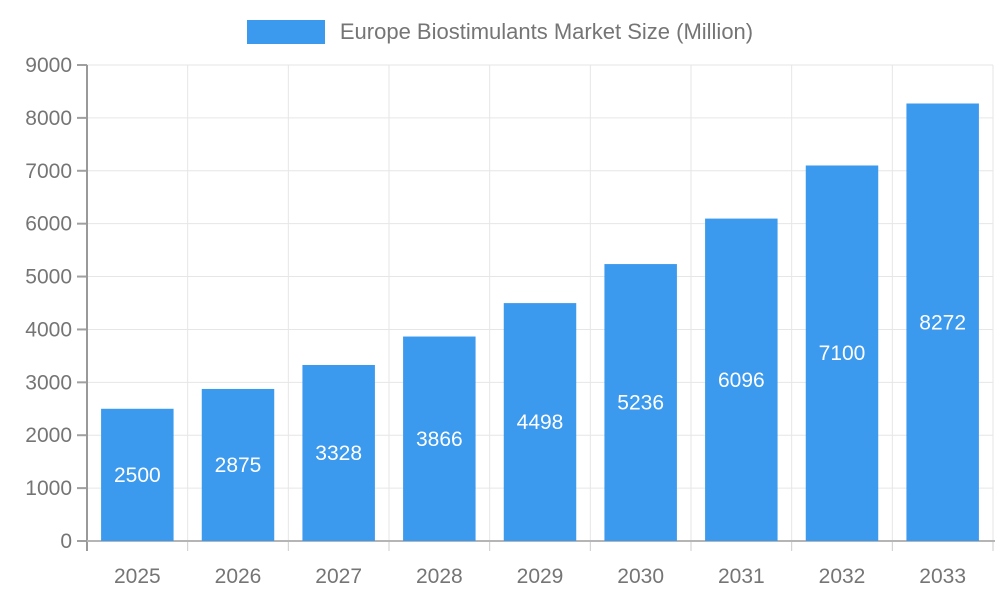 This screenshot has height=600, width=1000. I want to click on y-axis-label-5000: 5000, so click(48, 277).